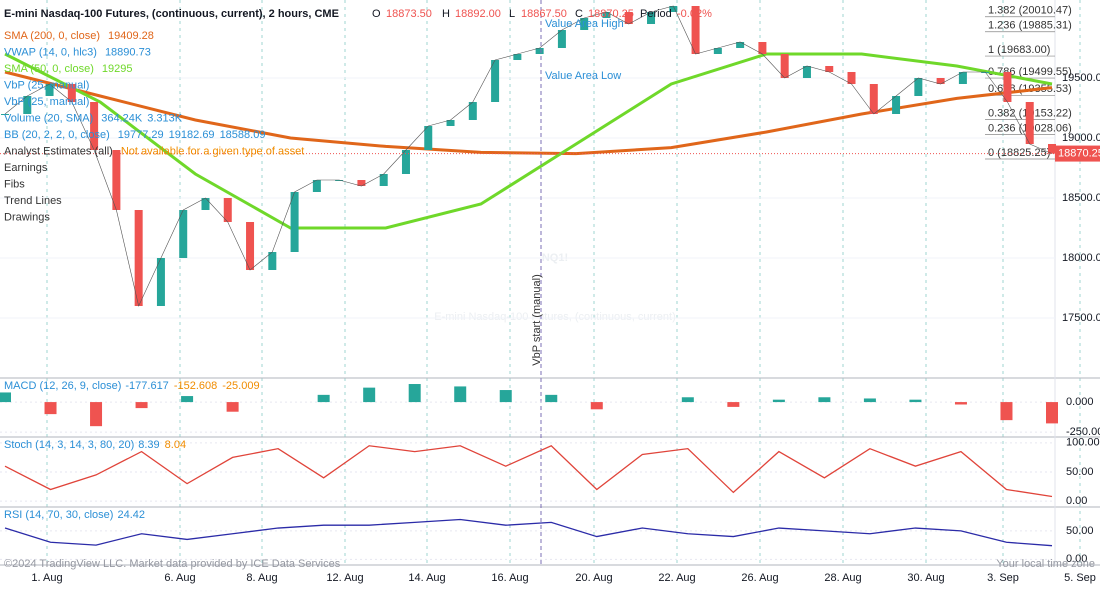 This screenshot has width=1100, height=589. Describe the element at coordinates (344, 578) in the screenshot. I see `x-tick-label: 12. Aug` at that location.